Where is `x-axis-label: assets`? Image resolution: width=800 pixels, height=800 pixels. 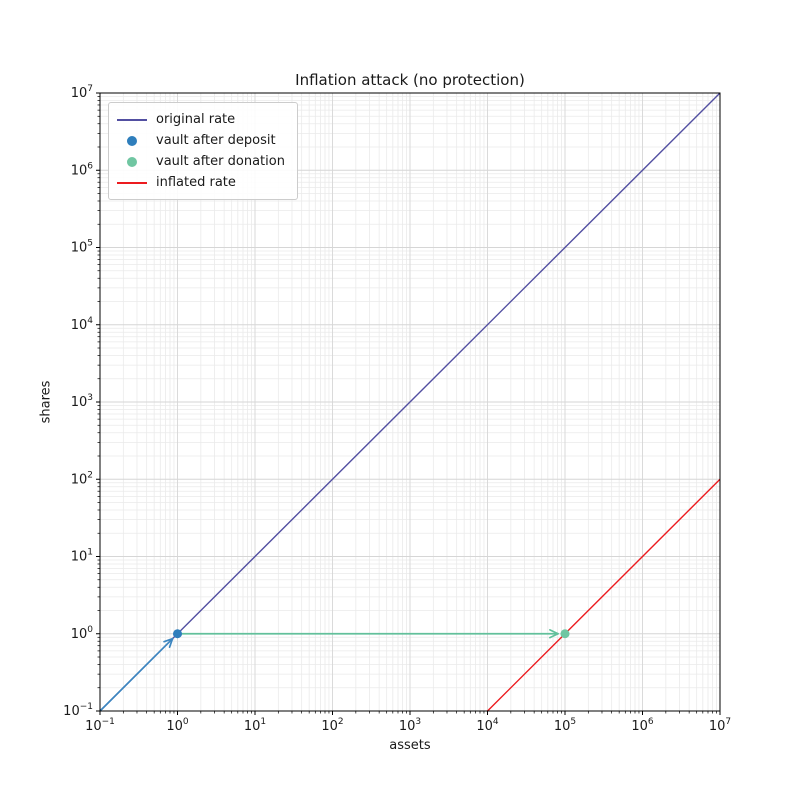
x-axis-label: assets is located at coordinates (410, 745).